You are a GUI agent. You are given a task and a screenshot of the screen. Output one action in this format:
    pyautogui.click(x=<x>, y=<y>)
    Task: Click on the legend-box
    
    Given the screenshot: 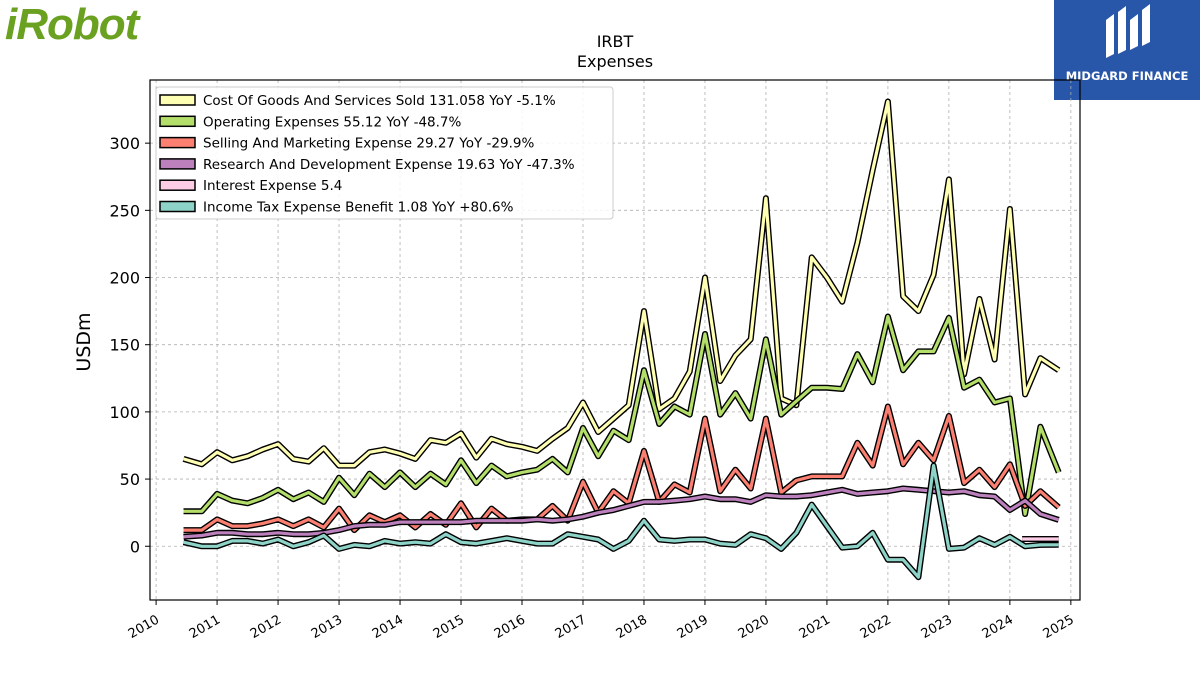 What is the action you would take?
    pyautogui.click(x=384, y=153)
    